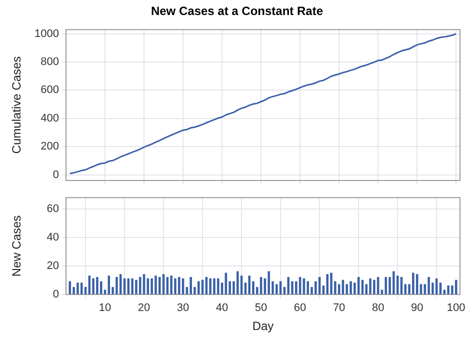 The width and height of the screenshot is (474, 341). What do you see at coordinates (222, 308) in the screenshot?
I see `x-tick-label: 40` at bounding box center [222, 308].